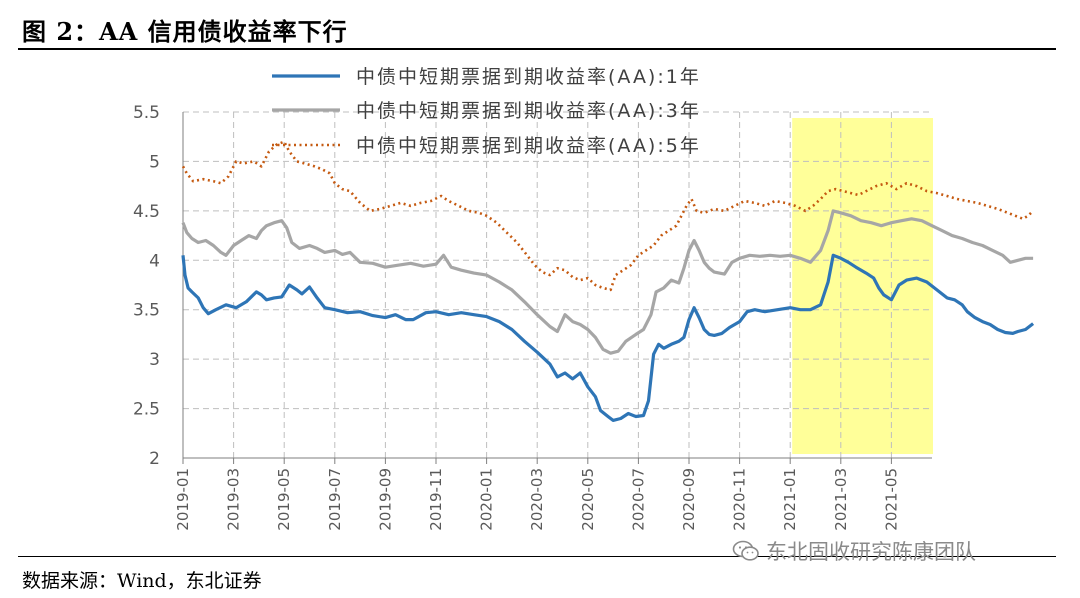 Image resolution: width=1080 pixels, height=598 pixels. What do you see at coordinates (528, 111) in the screenshot?
I see `legend-label: 中债中短期票据到期收益率(AA):3年` at bounding box center [528, 111].